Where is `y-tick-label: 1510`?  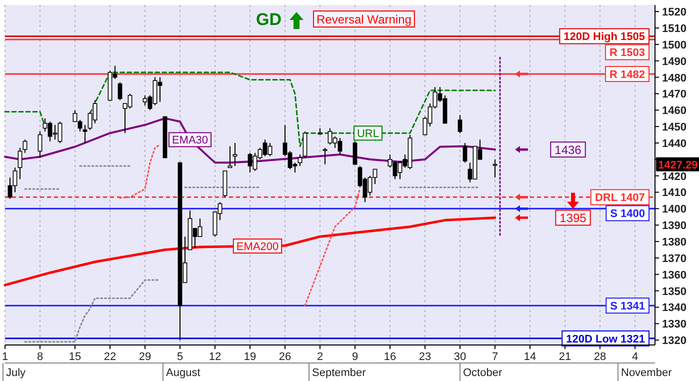 y-tick-label: 1510 is located at coordinates (674, 28).